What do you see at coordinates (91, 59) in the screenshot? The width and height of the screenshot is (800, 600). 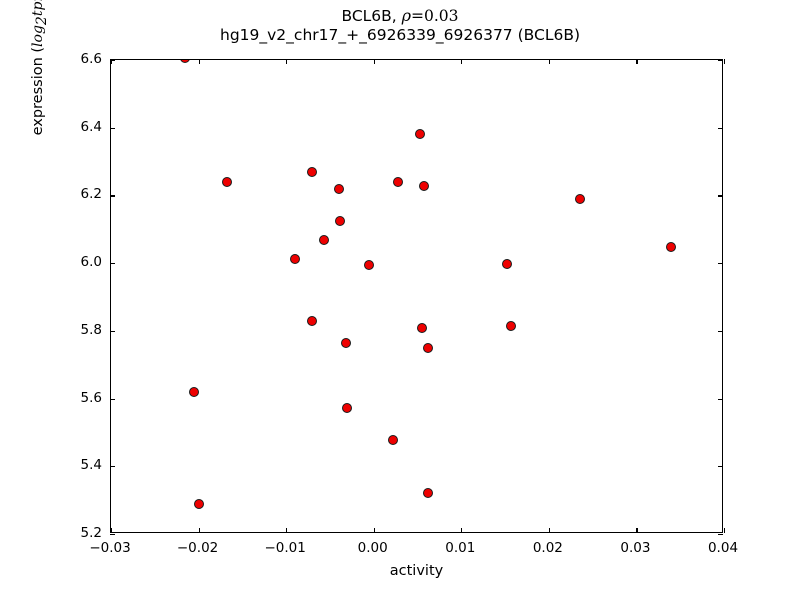 I see `y-axis-tick-label: 6.6` at bounding box center [91, 59].